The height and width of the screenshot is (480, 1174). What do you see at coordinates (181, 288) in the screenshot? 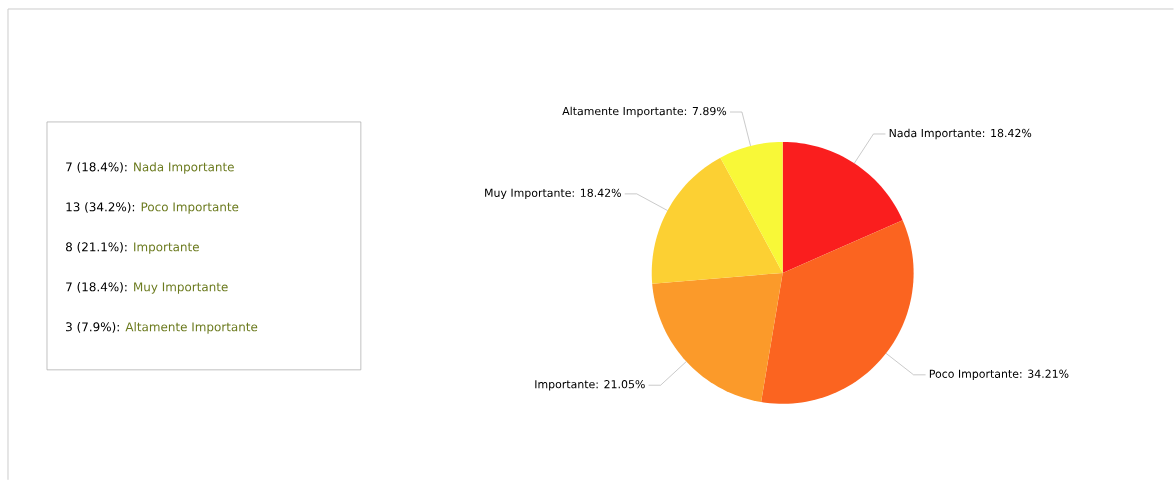
I see `text: Muy Importante` at bounding box center [181, 288].